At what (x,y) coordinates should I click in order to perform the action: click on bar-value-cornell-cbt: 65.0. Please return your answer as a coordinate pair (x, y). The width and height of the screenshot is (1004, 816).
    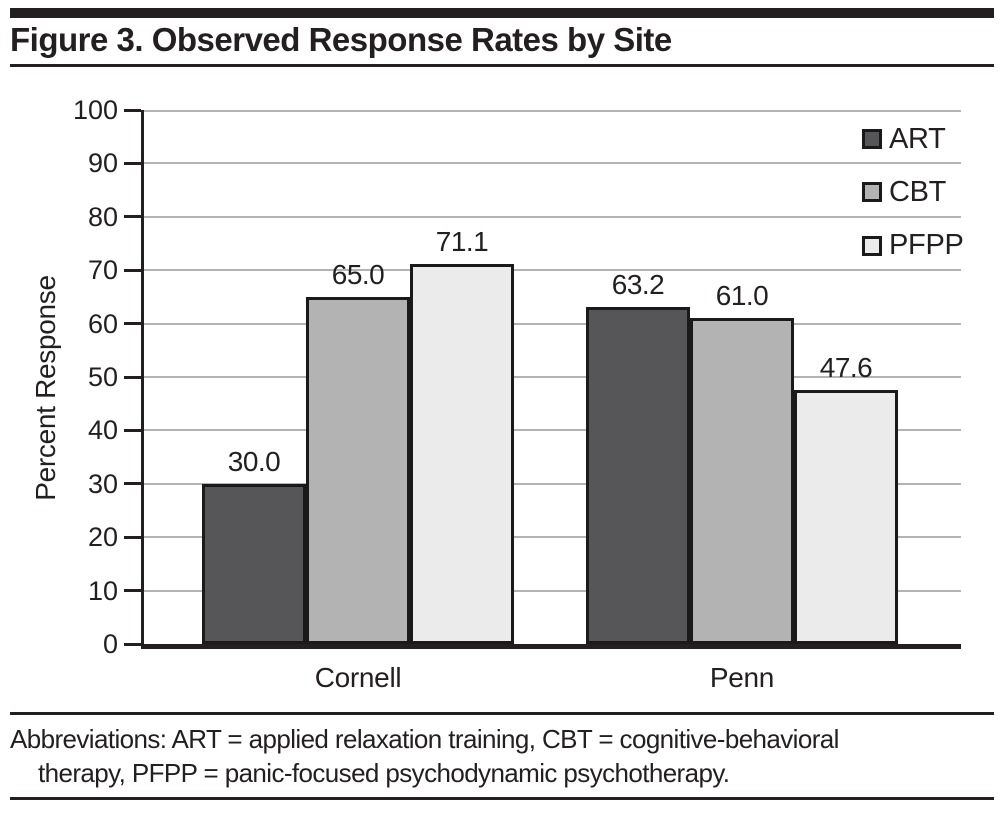
    Looking at the image, I should click on (358, 274).